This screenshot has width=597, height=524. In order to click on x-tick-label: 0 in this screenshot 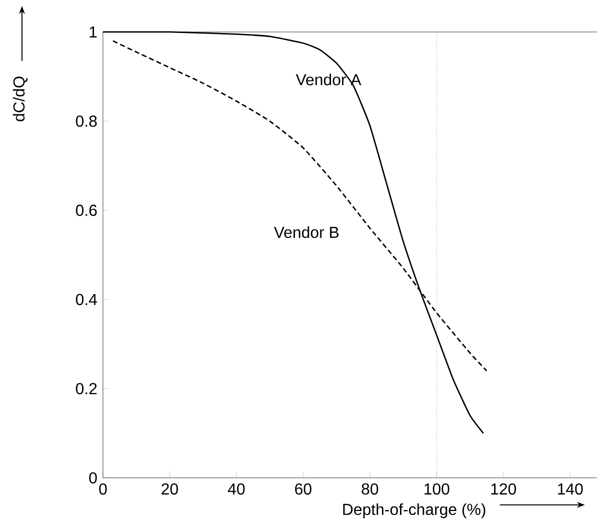, I will do `click(103, 489)`.